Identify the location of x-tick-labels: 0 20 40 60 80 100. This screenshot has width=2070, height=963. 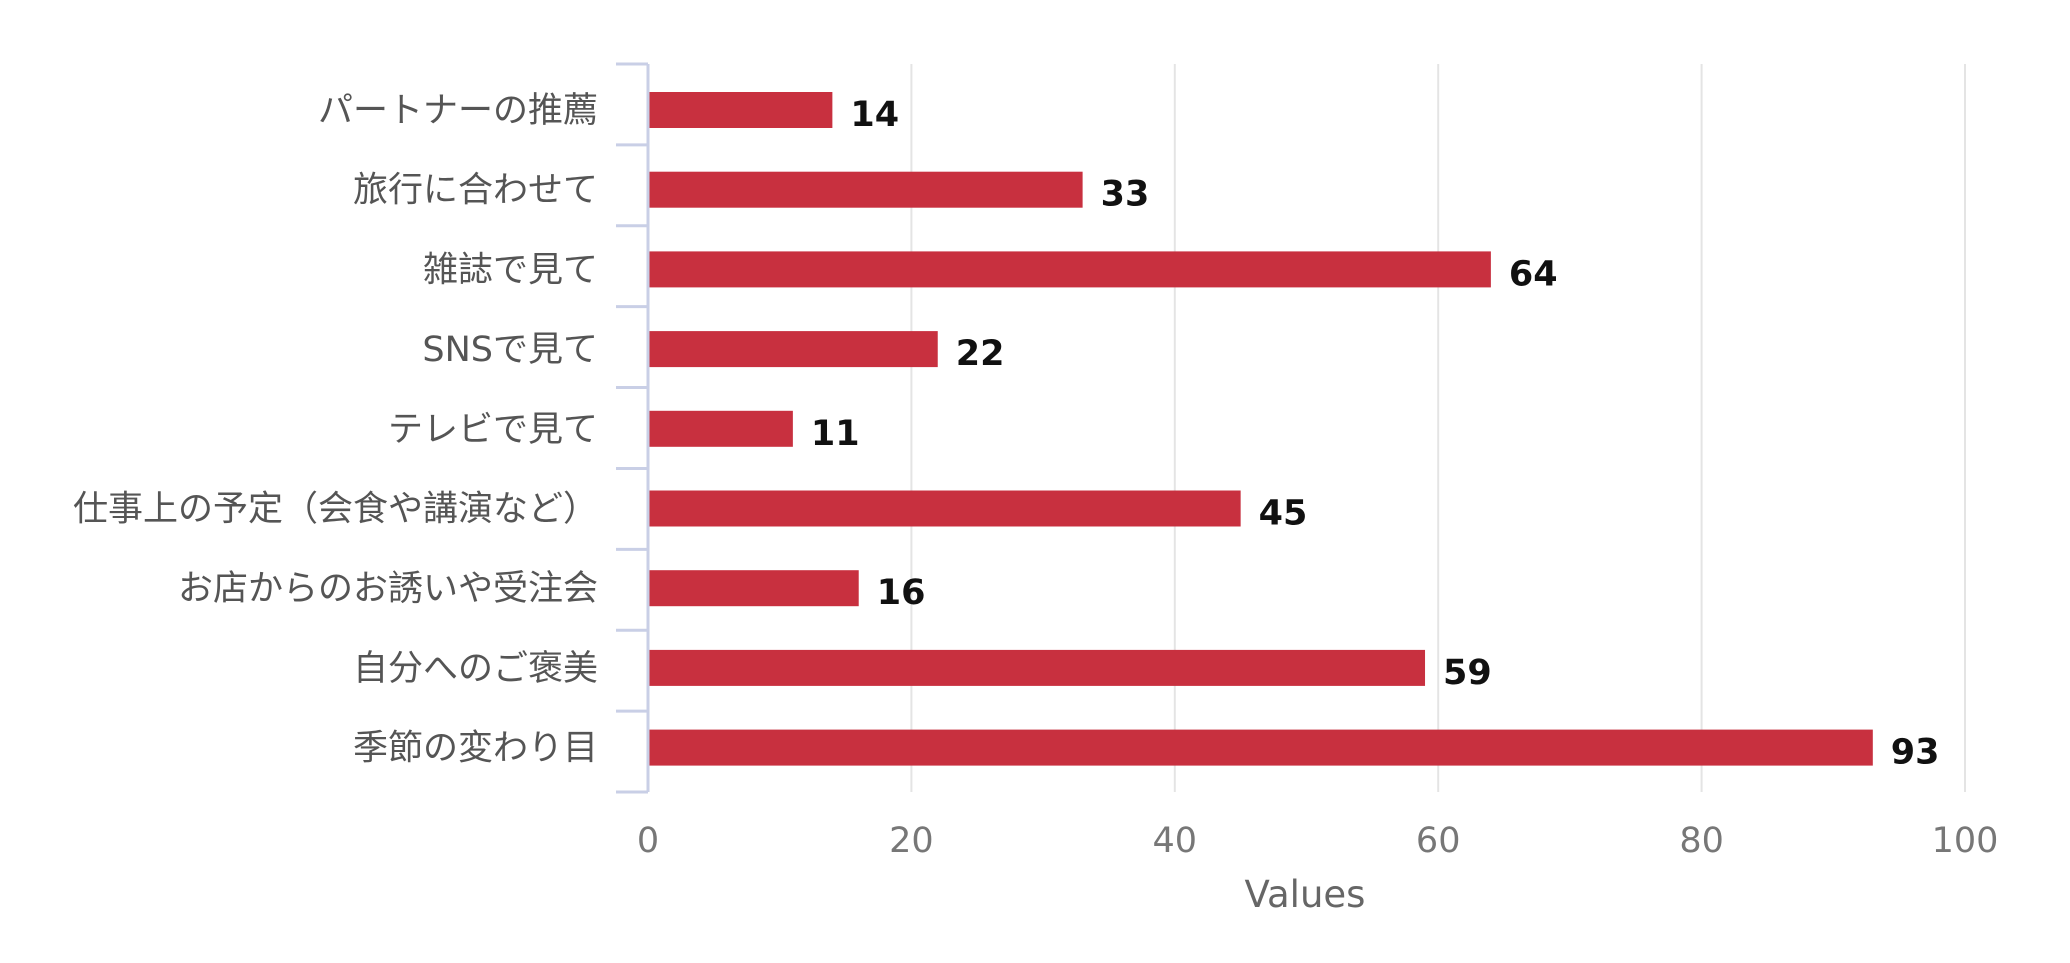
(1318, 841).